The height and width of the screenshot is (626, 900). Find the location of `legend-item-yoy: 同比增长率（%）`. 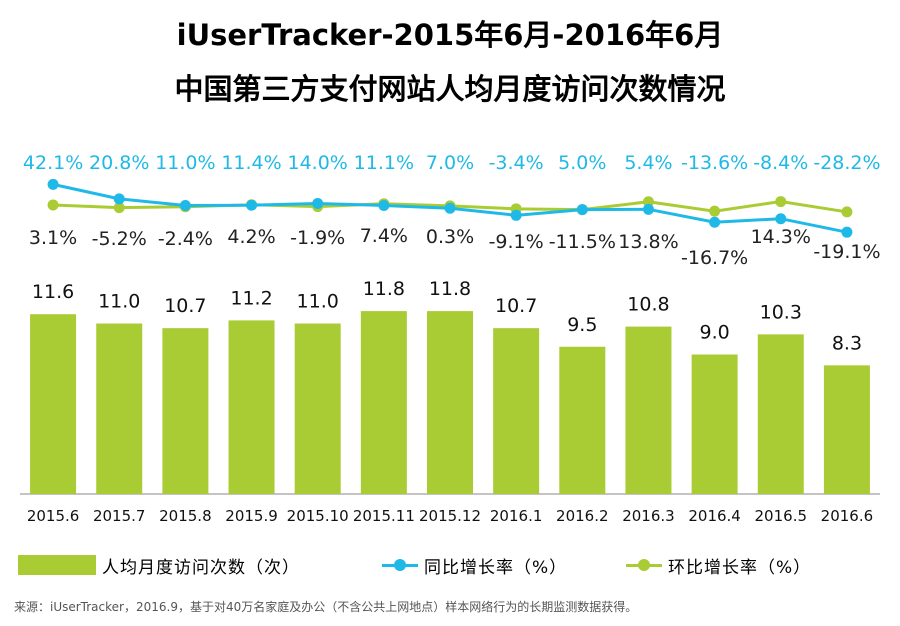

legend-item-yoy: 同比增长率（%） is located at coordinates (475, 565).